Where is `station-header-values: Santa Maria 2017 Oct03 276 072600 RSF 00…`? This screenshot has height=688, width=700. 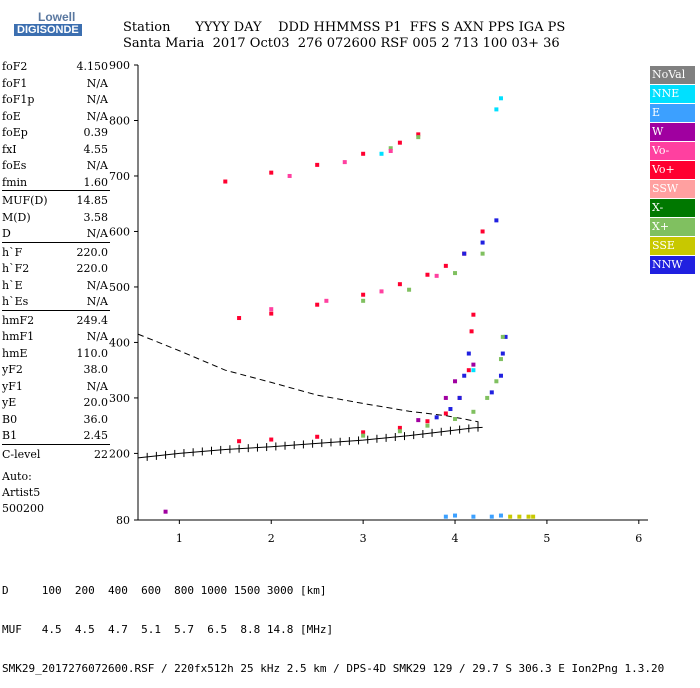 station-header-values: Santa Maria 2017 Oct03 276 072600 RSF 00… is located at coordinates (341, 43).